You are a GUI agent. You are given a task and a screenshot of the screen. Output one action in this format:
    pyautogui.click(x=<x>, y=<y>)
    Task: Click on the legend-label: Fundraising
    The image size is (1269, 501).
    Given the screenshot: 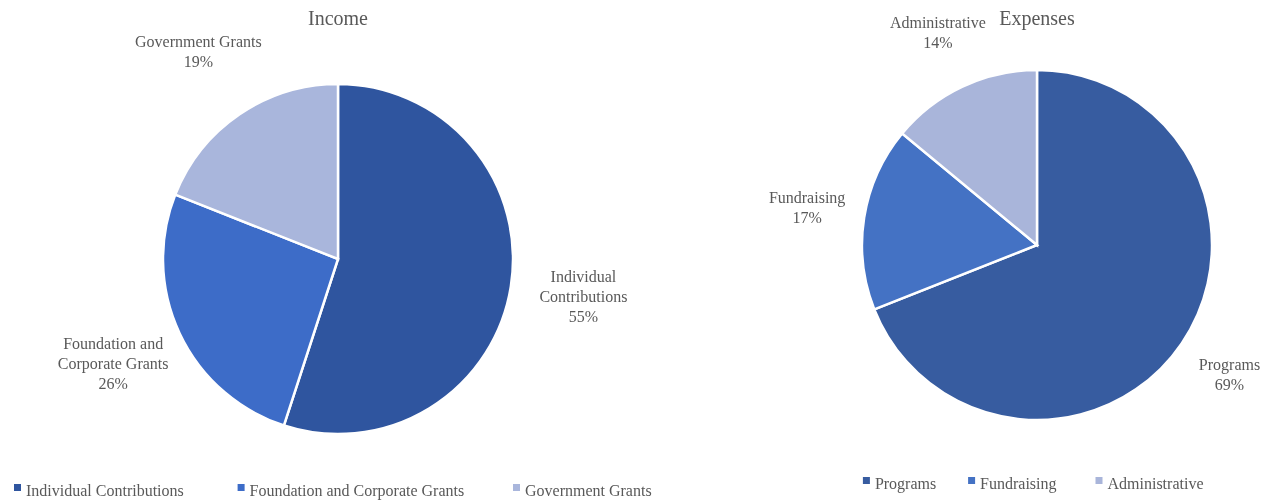 What is the action you would take?
    pyautogui.click(x=1018, y=483)
    